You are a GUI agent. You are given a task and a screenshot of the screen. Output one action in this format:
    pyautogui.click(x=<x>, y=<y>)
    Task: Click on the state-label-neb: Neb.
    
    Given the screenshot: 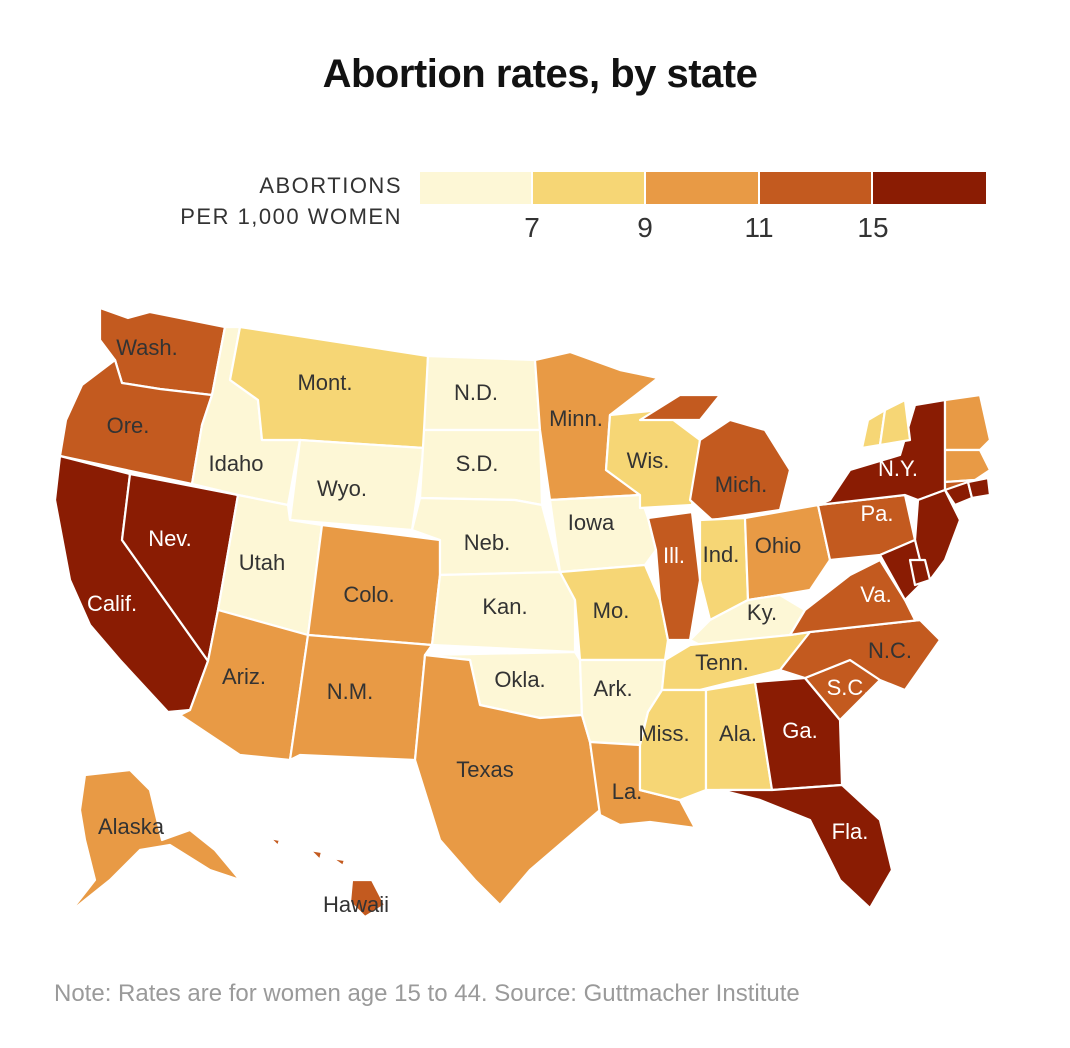 What is the action you would take?
    pyautogui.click(x=487, y=542)
    